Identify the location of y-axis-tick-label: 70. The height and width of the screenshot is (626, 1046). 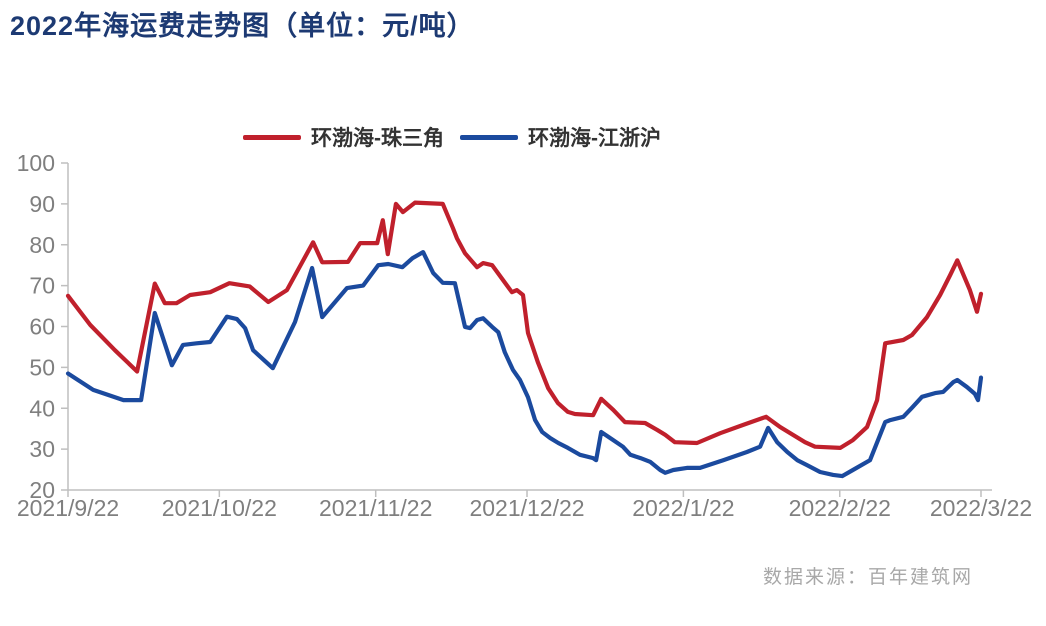
(42, 286).